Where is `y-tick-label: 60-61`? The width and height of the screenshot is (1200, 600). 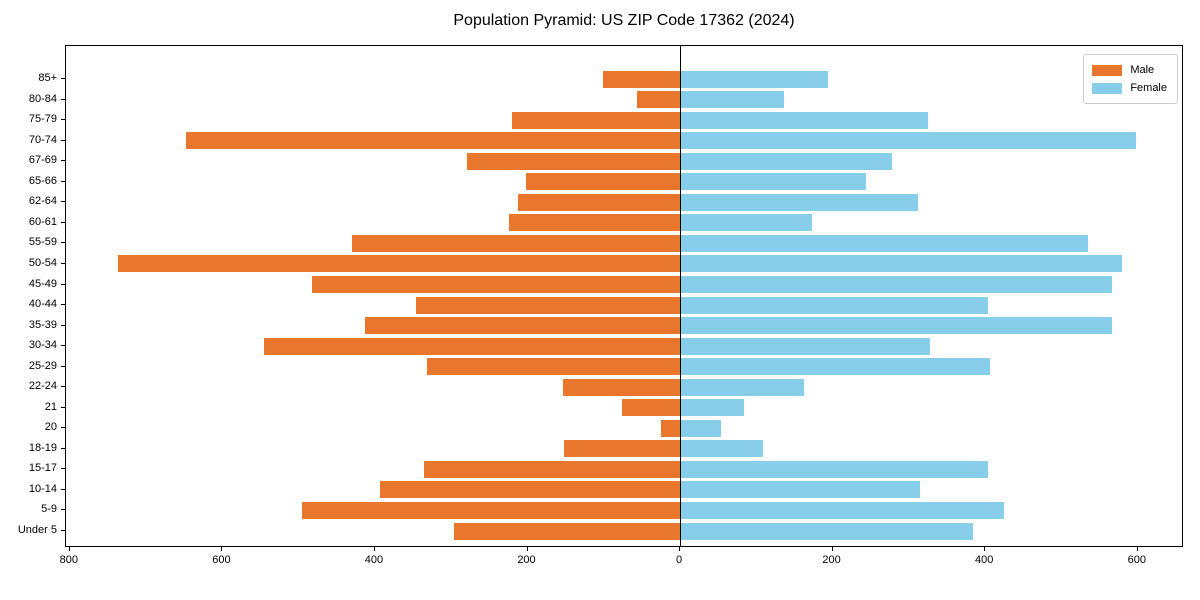 y-tick-label: 60-61 is located at coordinates (42, 221).